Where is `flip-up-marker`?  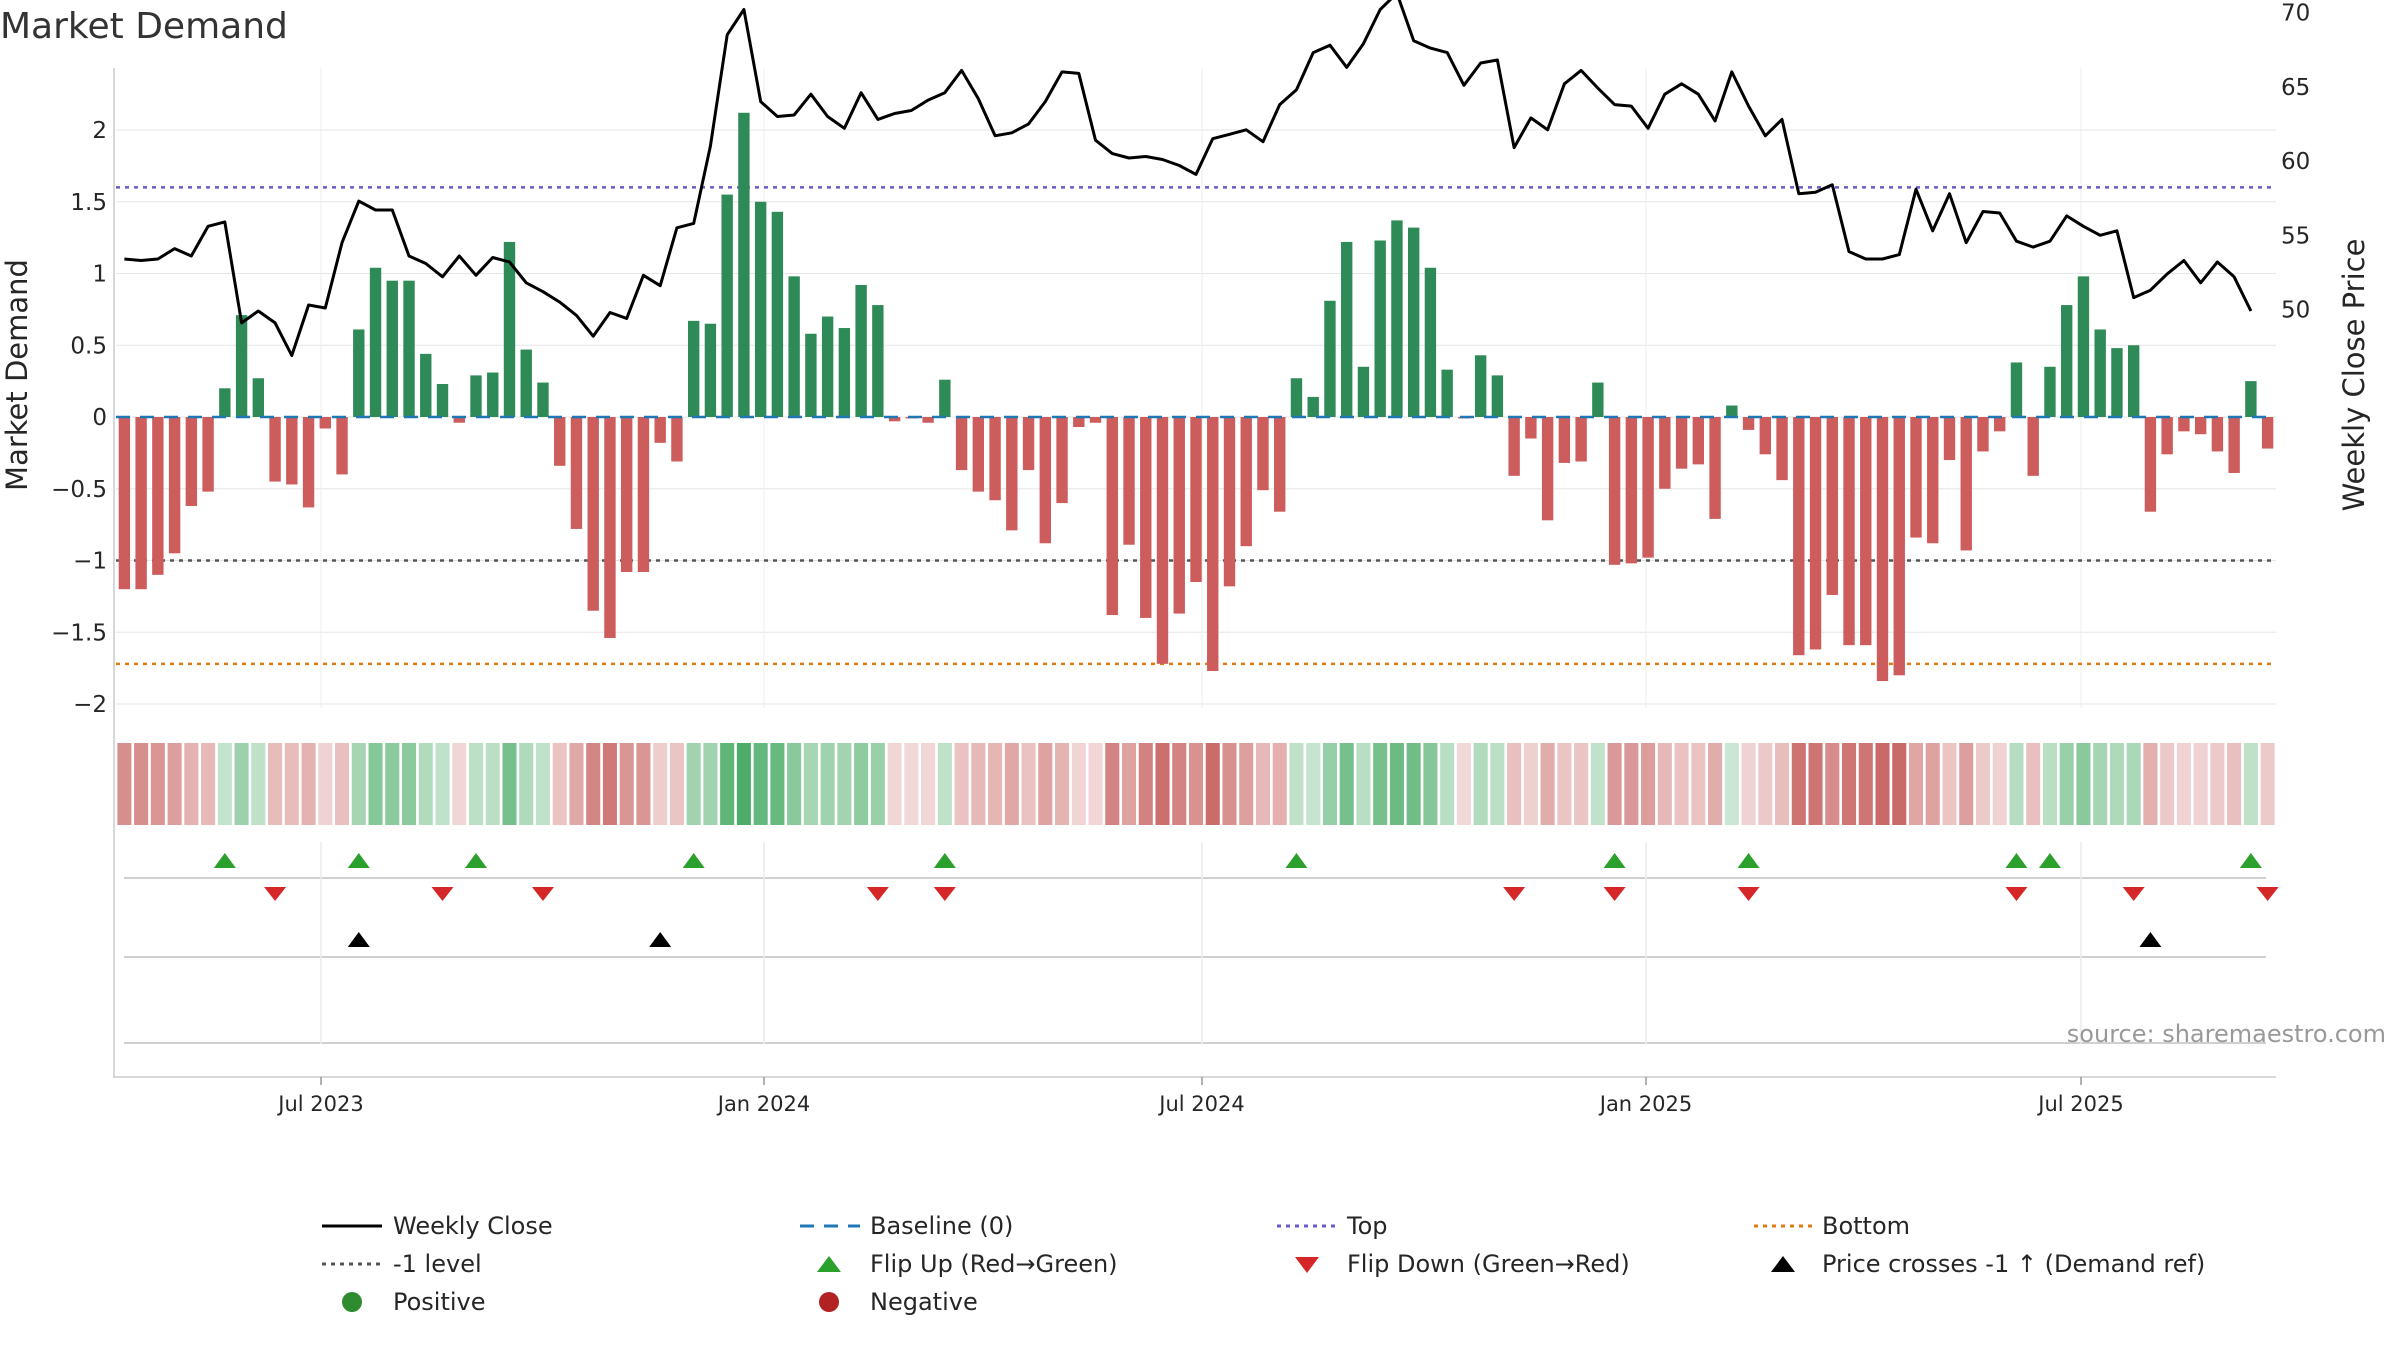
flip-up-marker is located at coordinates (1748, 860).